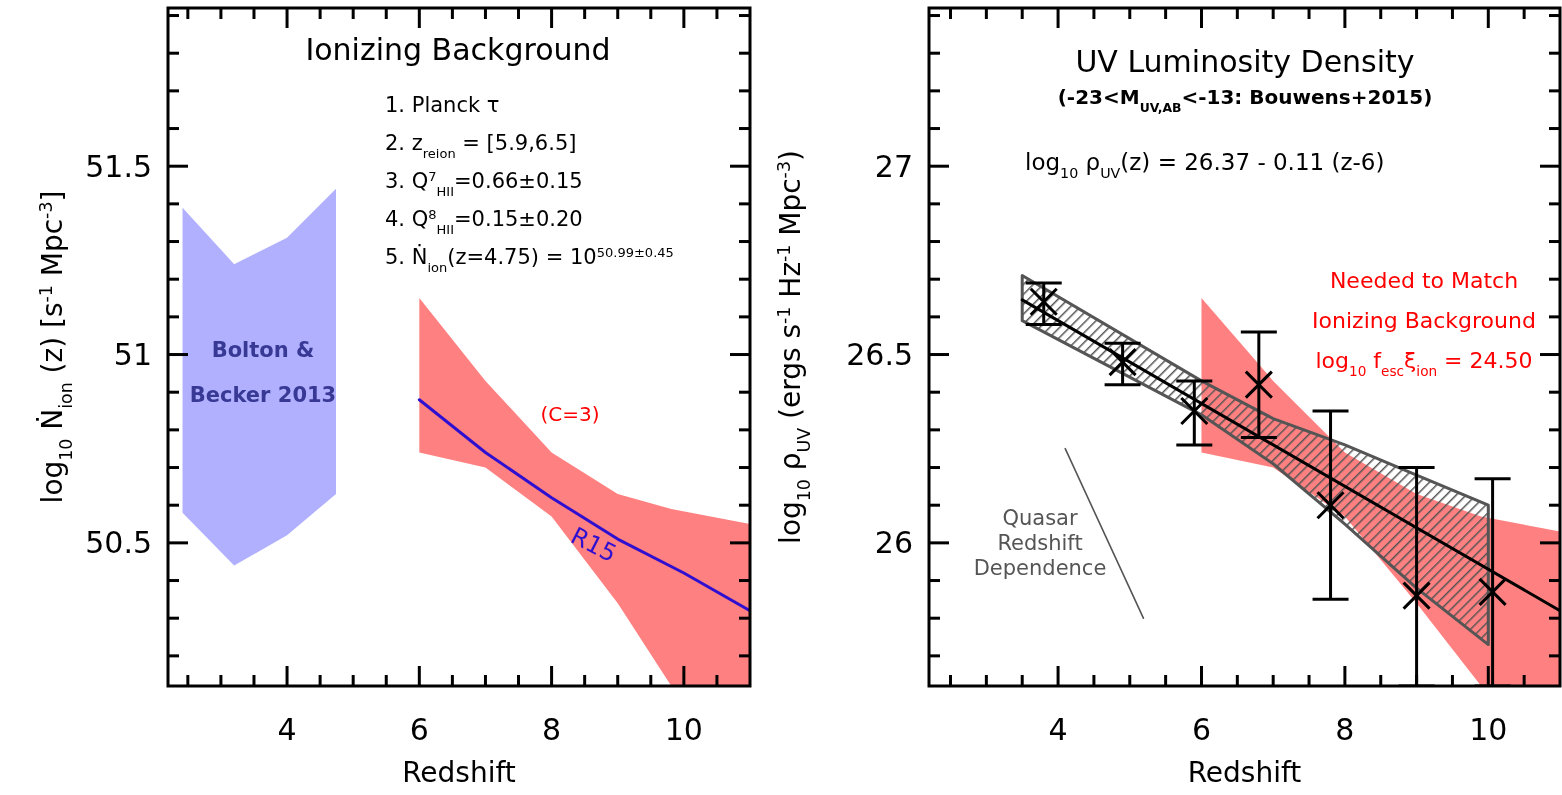 This screenshot has width=1562, height=795. I want to click on text: R15, so click(594, 545).